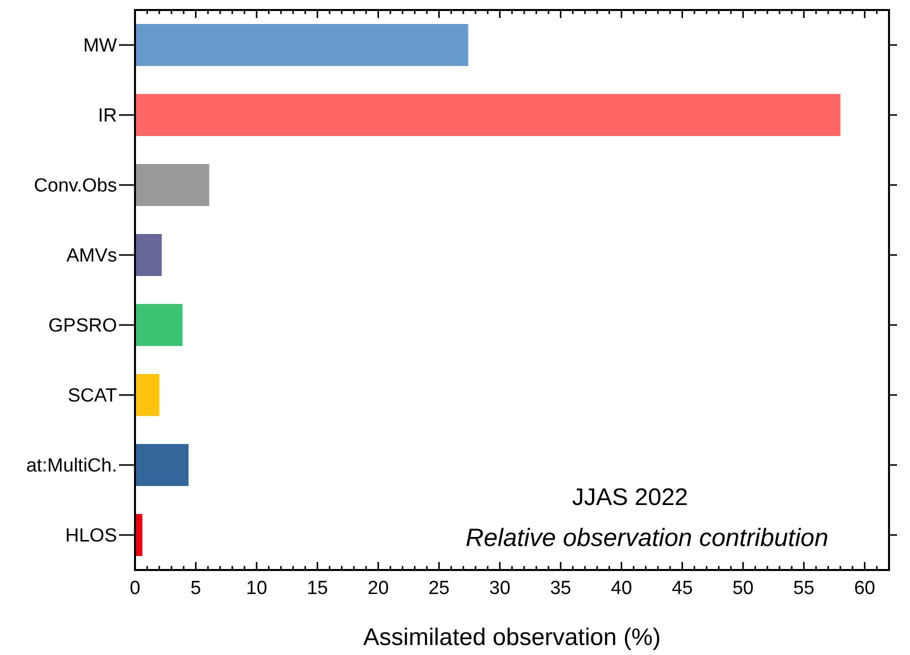 The width and height of the screenshot is (910, 655). I want to click on y-tick-label: IR, so click(107, 116).